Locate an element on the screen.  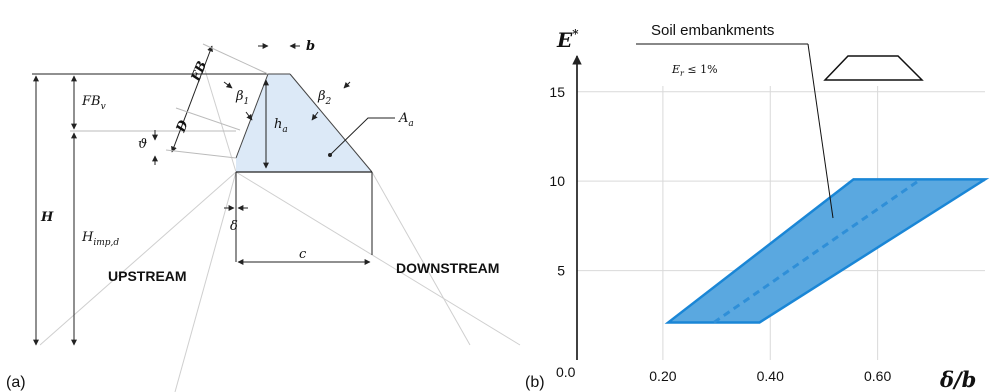
fb-tick-top is located at coordinates (235, 59).